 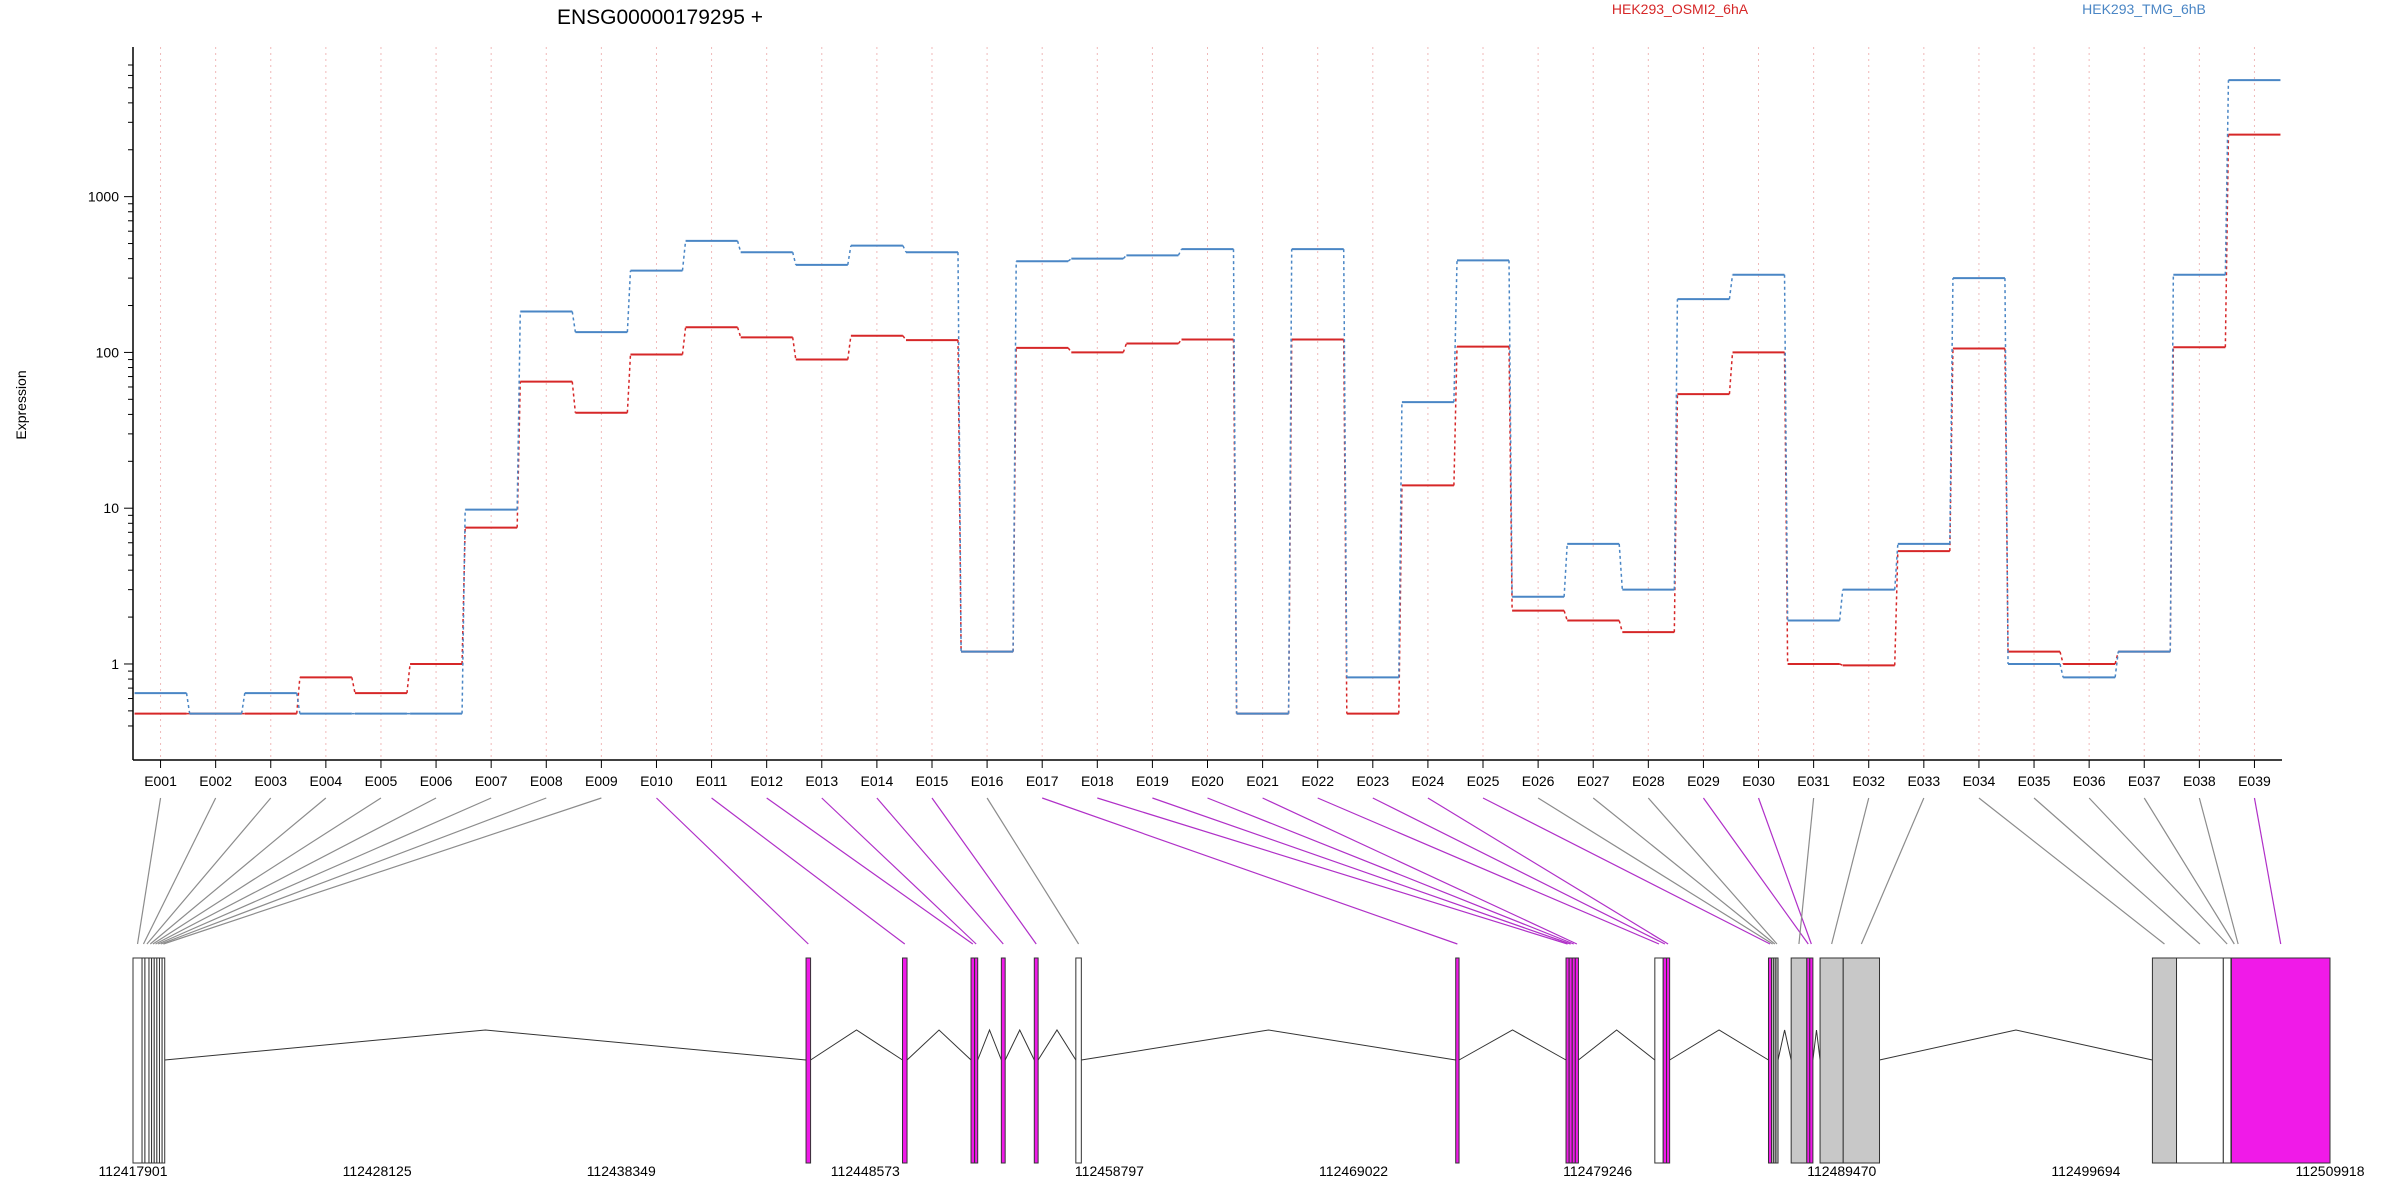 I want to click on x-tick-label: E027, so click(x=1593, y=781).